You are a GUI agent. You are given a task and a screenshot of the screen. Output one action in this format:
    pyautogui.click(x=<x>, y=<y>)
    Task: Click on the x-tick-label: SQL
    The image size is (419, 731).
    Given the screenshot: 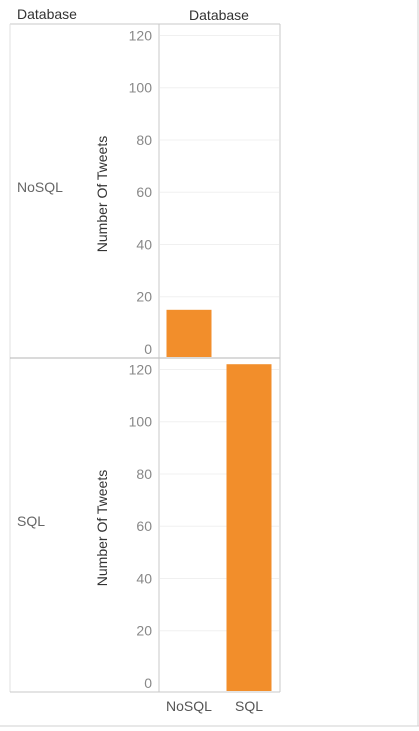 What is the action you would take?
    pyautogui.click(x=249, y=706)
    